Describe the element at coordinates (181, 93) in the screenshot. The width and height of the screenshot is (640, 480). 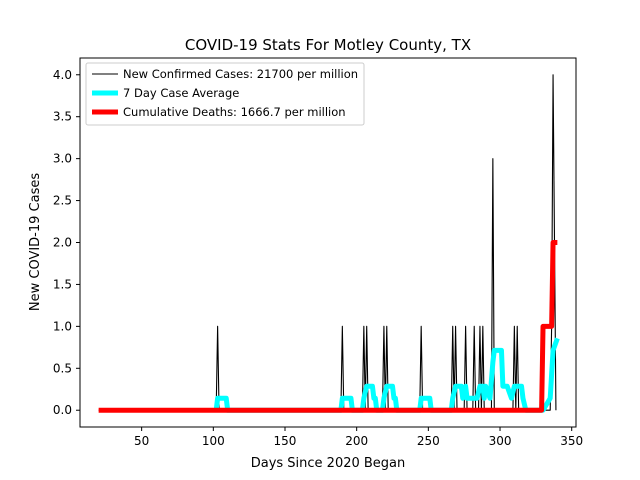
I see `legend-label-7day-average: 7 Day Case Average` at that location.